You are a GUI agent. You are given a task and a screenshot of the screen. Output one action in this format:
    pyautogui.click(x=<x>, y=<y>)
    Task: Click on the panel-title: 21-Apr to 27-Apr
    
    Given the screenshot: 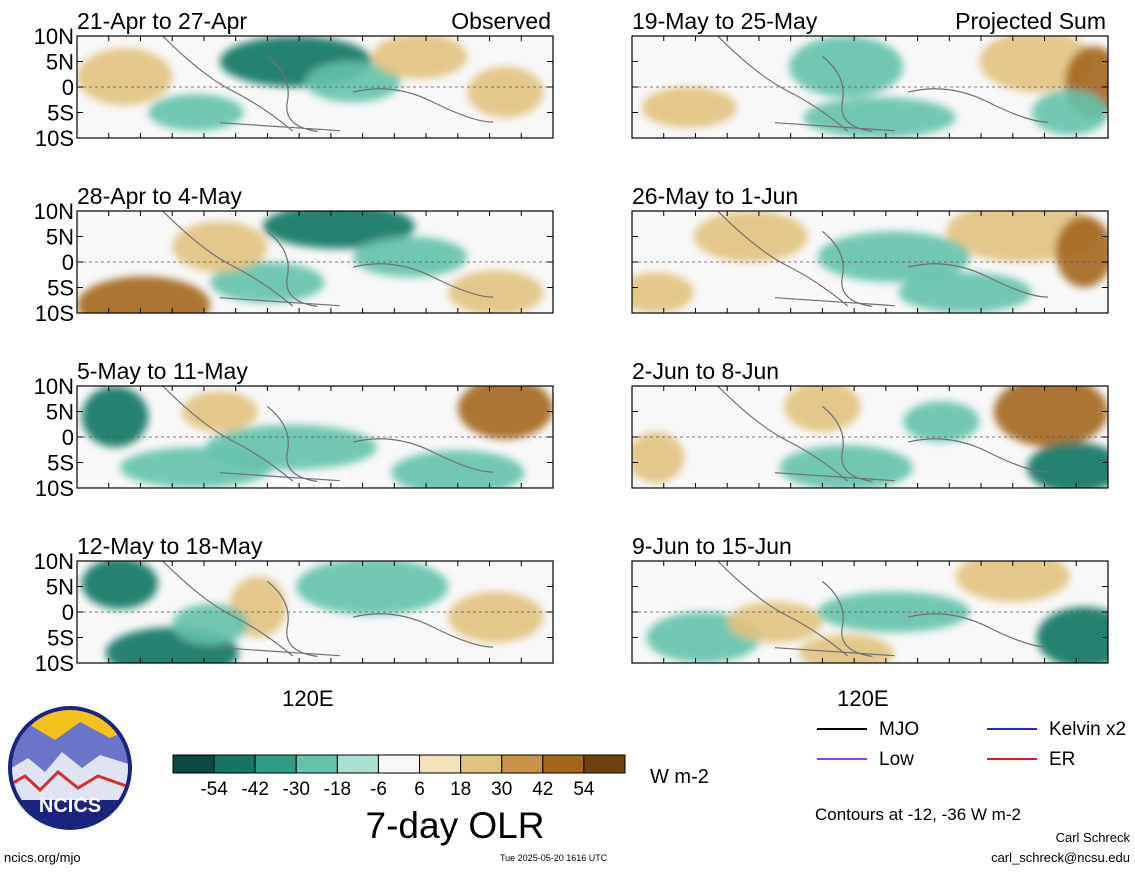 What is the action you would take?
    pyautogui.click(x=162, y=21)
    